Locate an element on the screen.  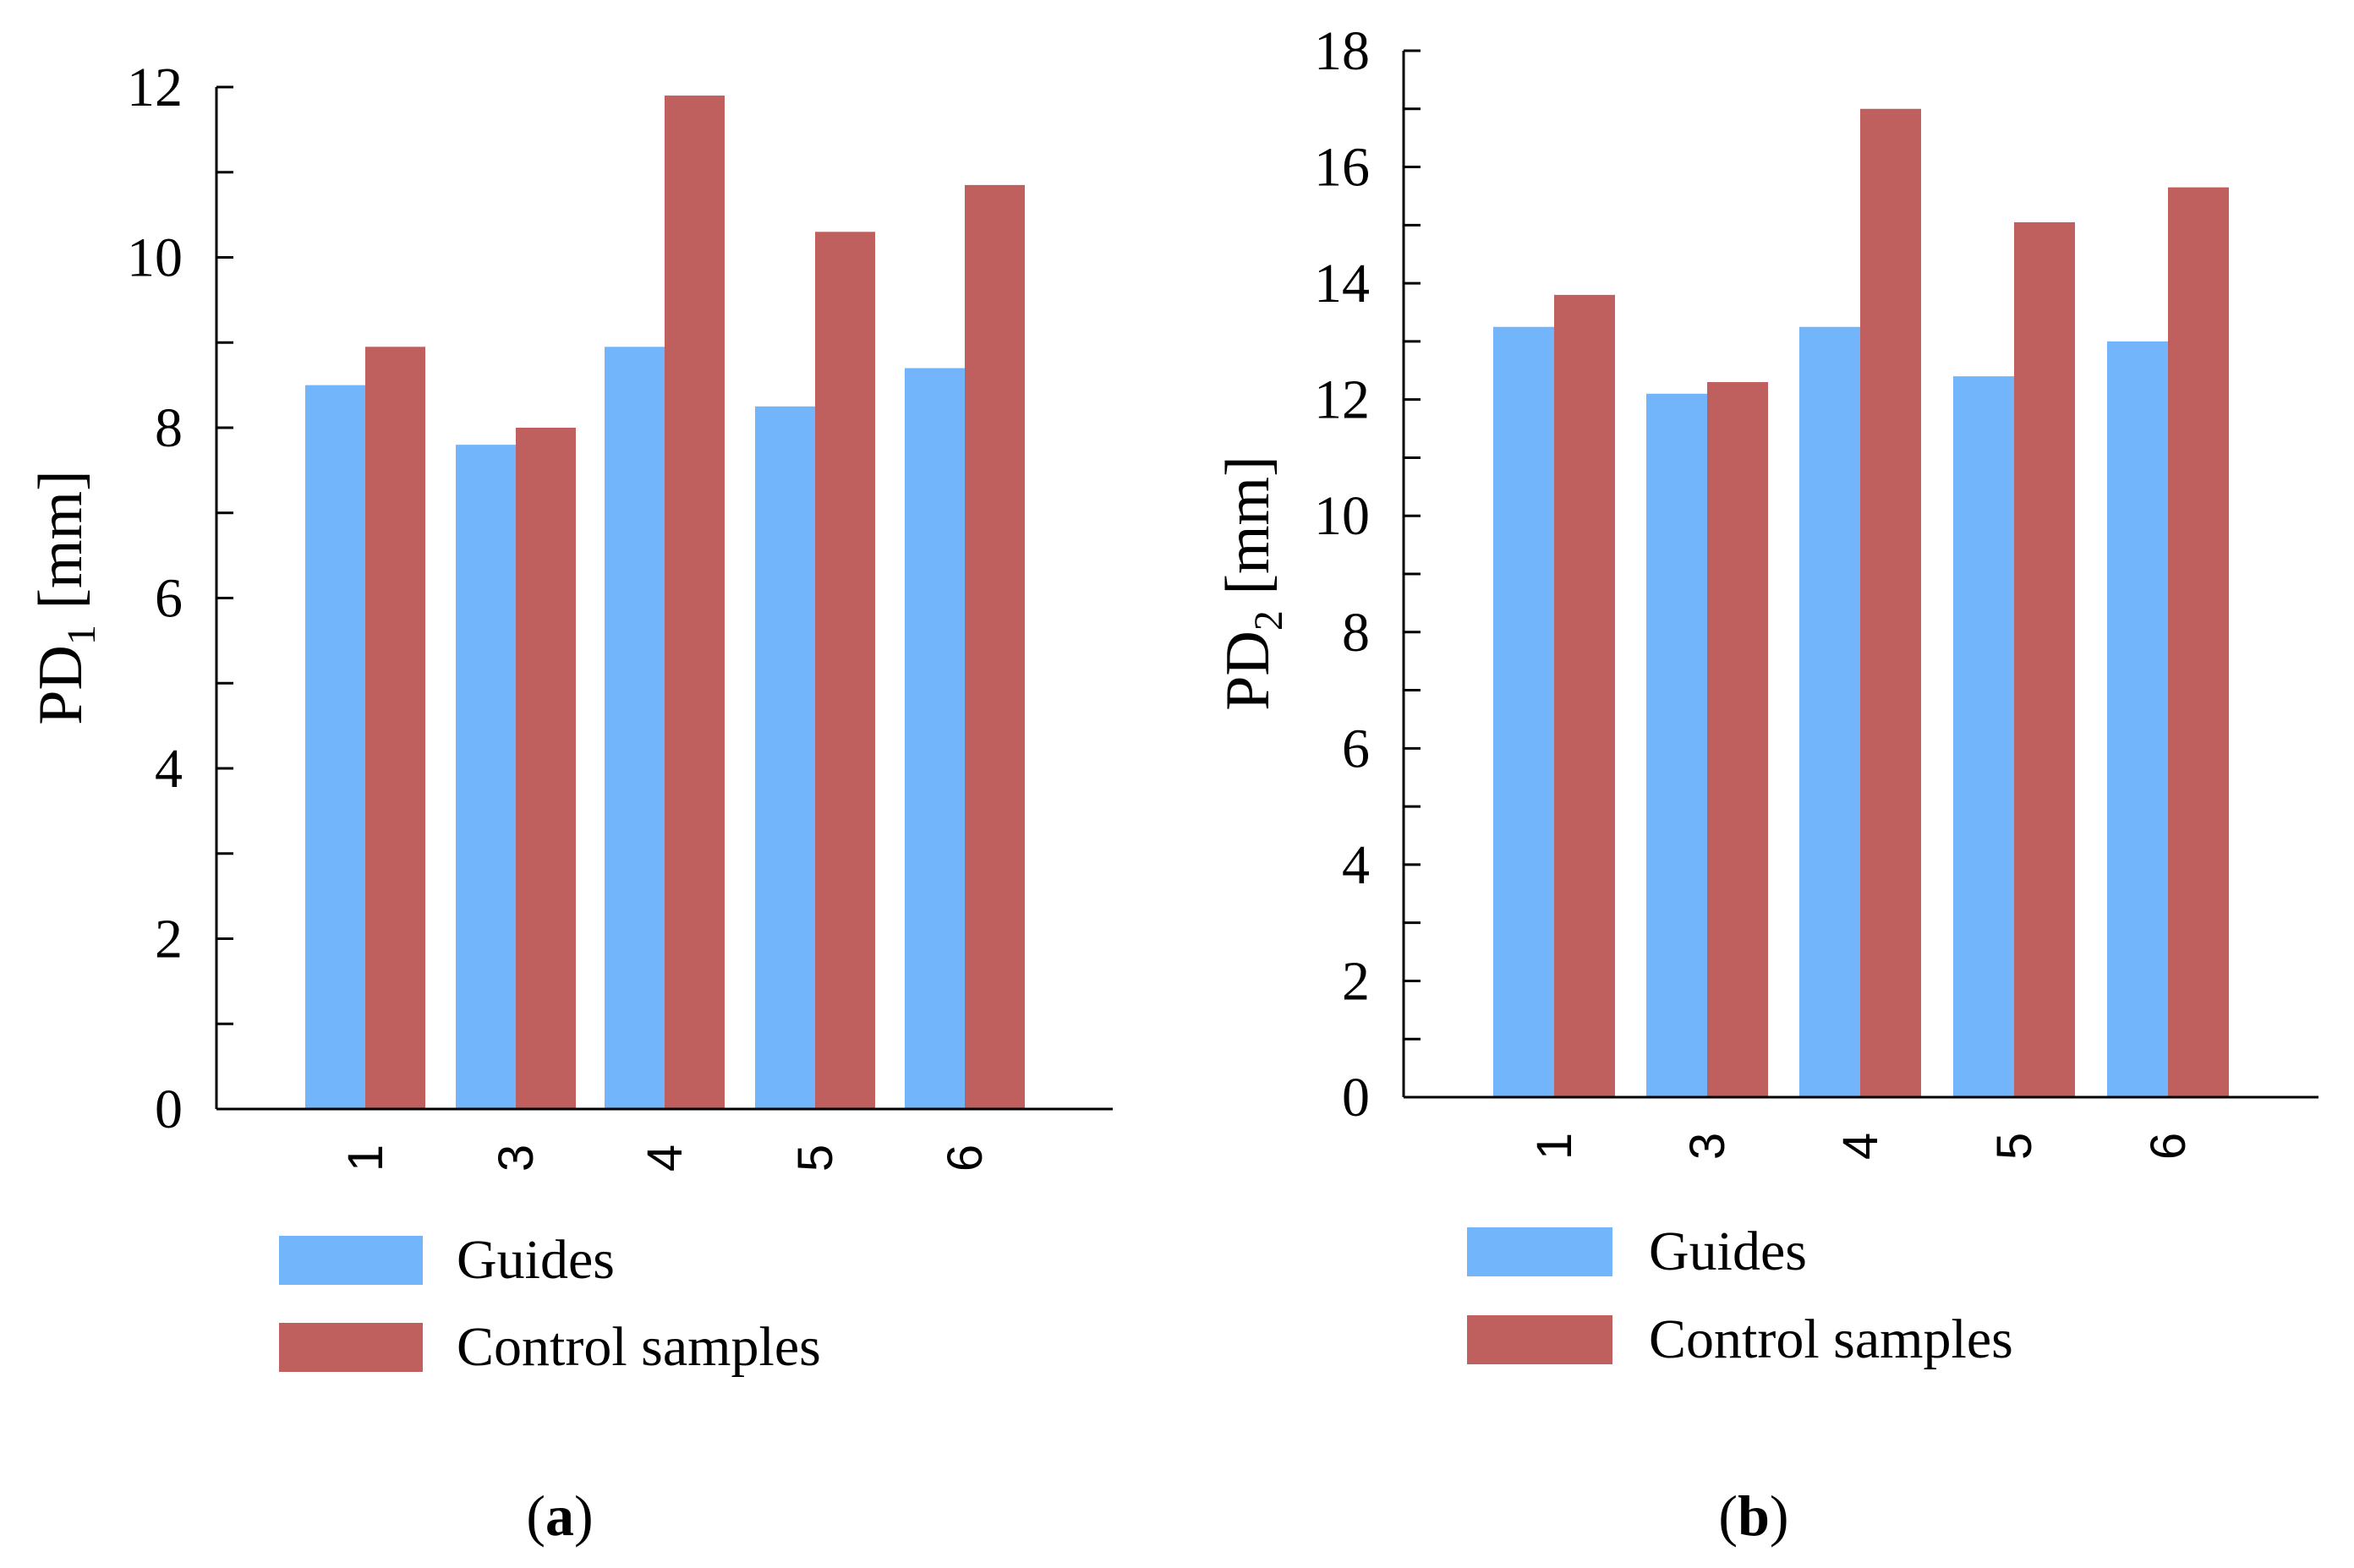
panel-label: (b) is located at coordinates (1753, 1515).